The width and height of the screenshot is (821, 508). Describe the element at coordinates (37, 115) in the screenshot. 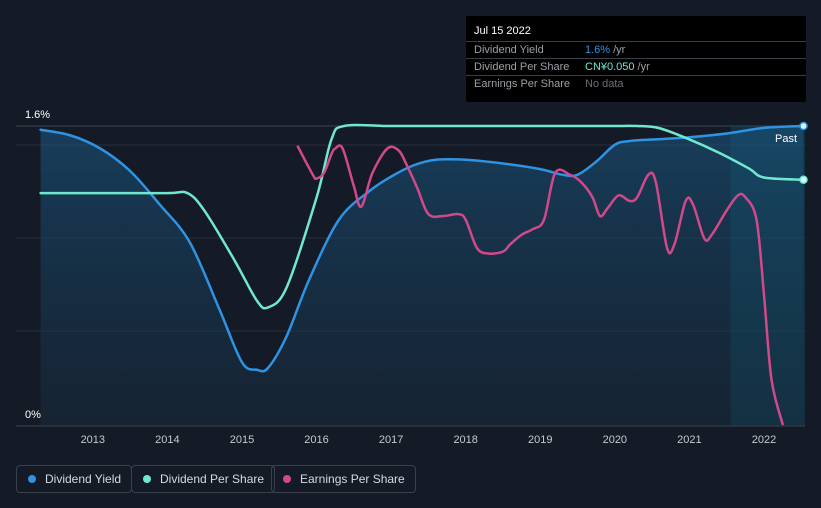

I see `y-tick-label: 1.6%` at that location.